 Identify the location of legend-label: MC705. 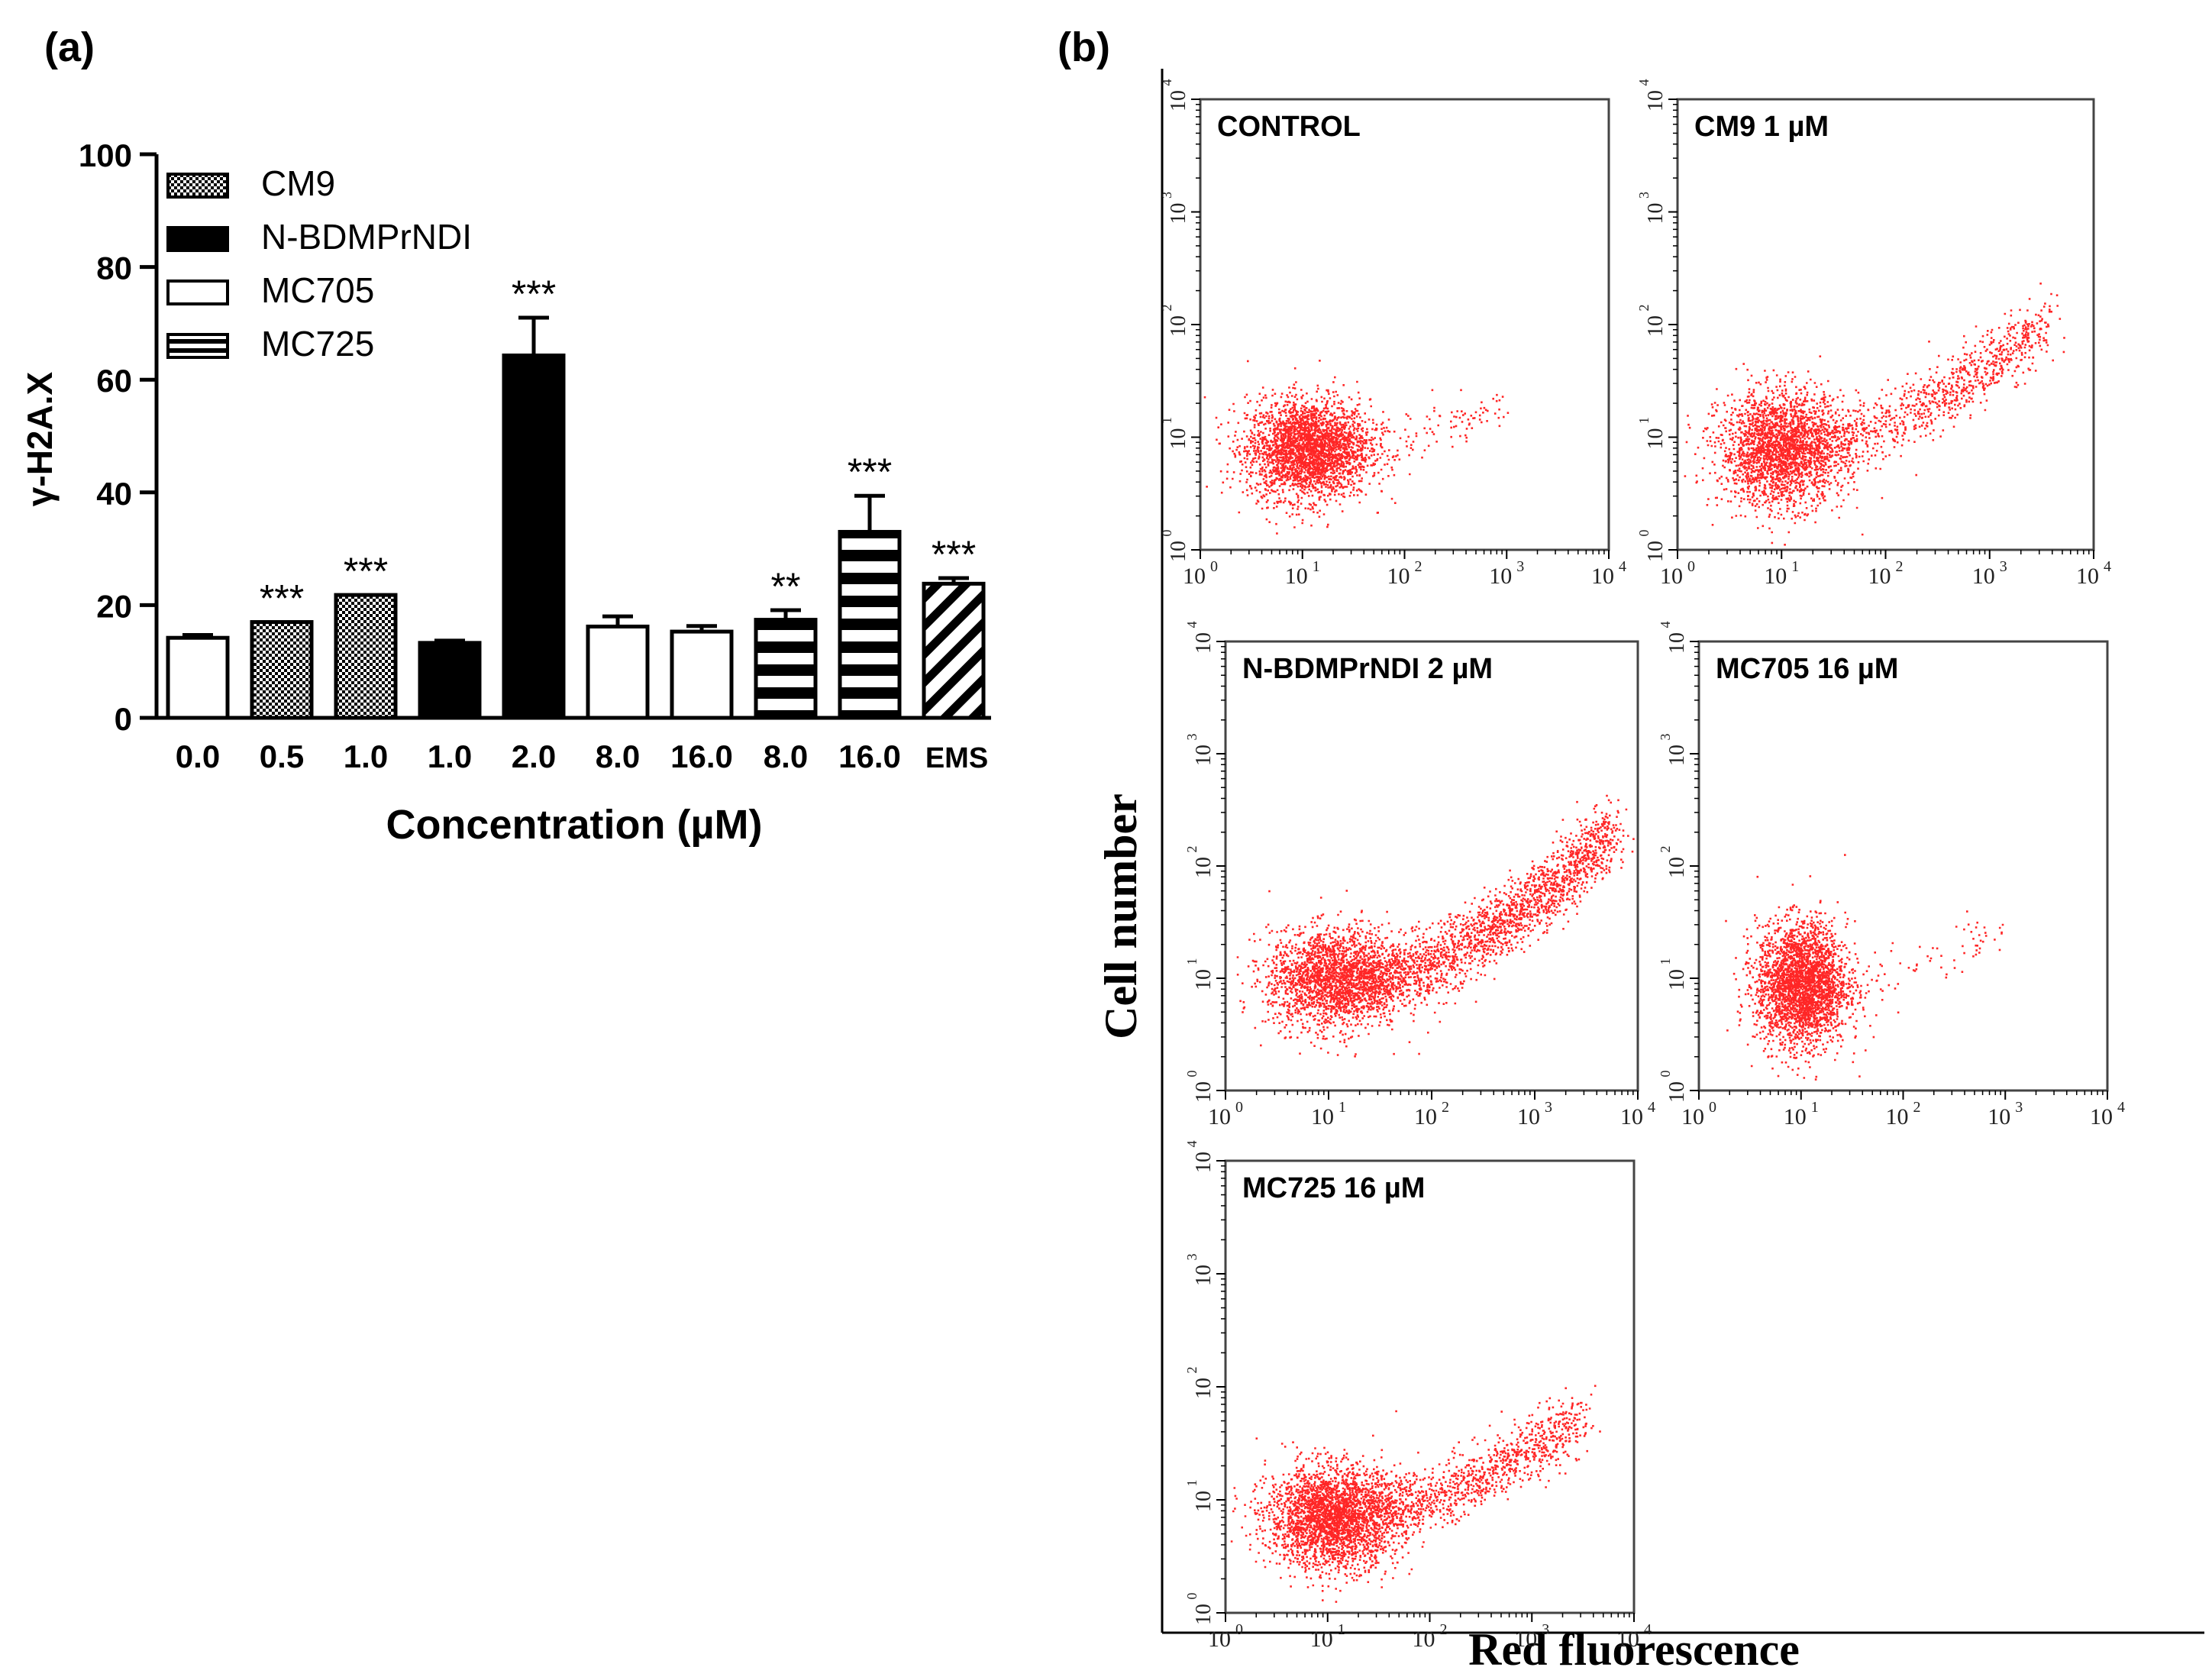
(317, 290).